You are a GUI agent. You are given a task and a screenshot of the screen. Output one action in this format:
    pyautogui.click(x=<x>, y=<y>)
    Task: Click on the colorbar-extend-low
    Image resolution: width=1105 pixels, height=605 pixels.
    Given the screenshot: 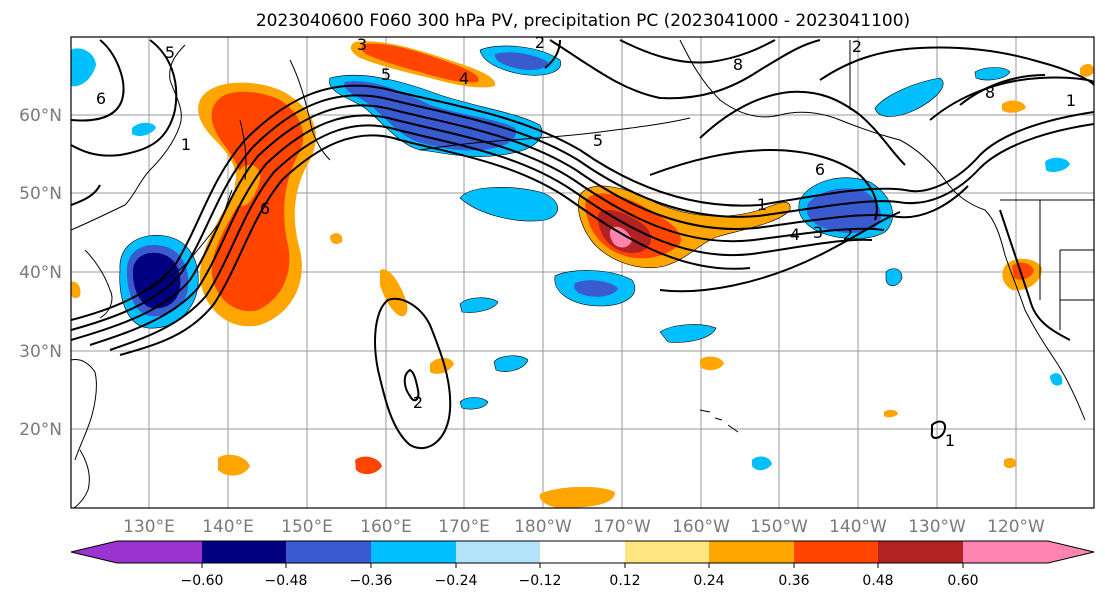 What is the action you would take?
    pyautogui.click(x=94, y=552)
    